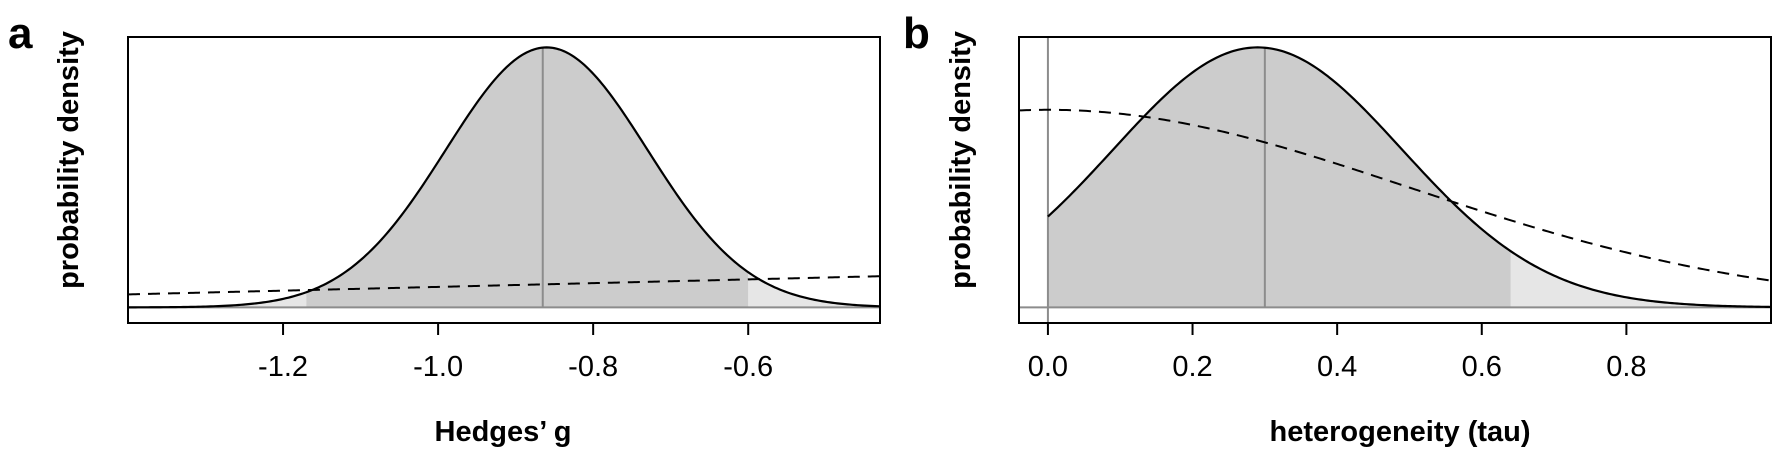 The image size is (1783, 461). I want to click on panel-a-x-tick-label: -1.0, so click(438, 367).